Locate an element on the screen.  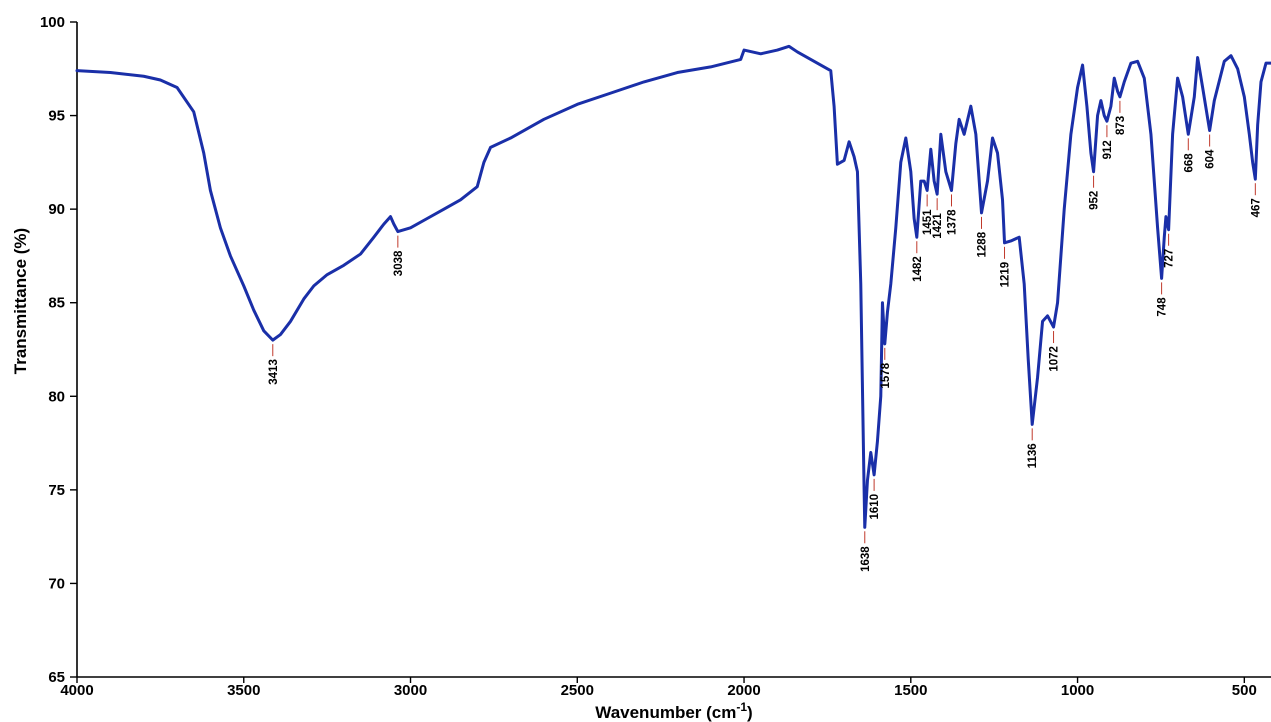
peak-label-1288: 1288 is located at coordinates (983, 244).